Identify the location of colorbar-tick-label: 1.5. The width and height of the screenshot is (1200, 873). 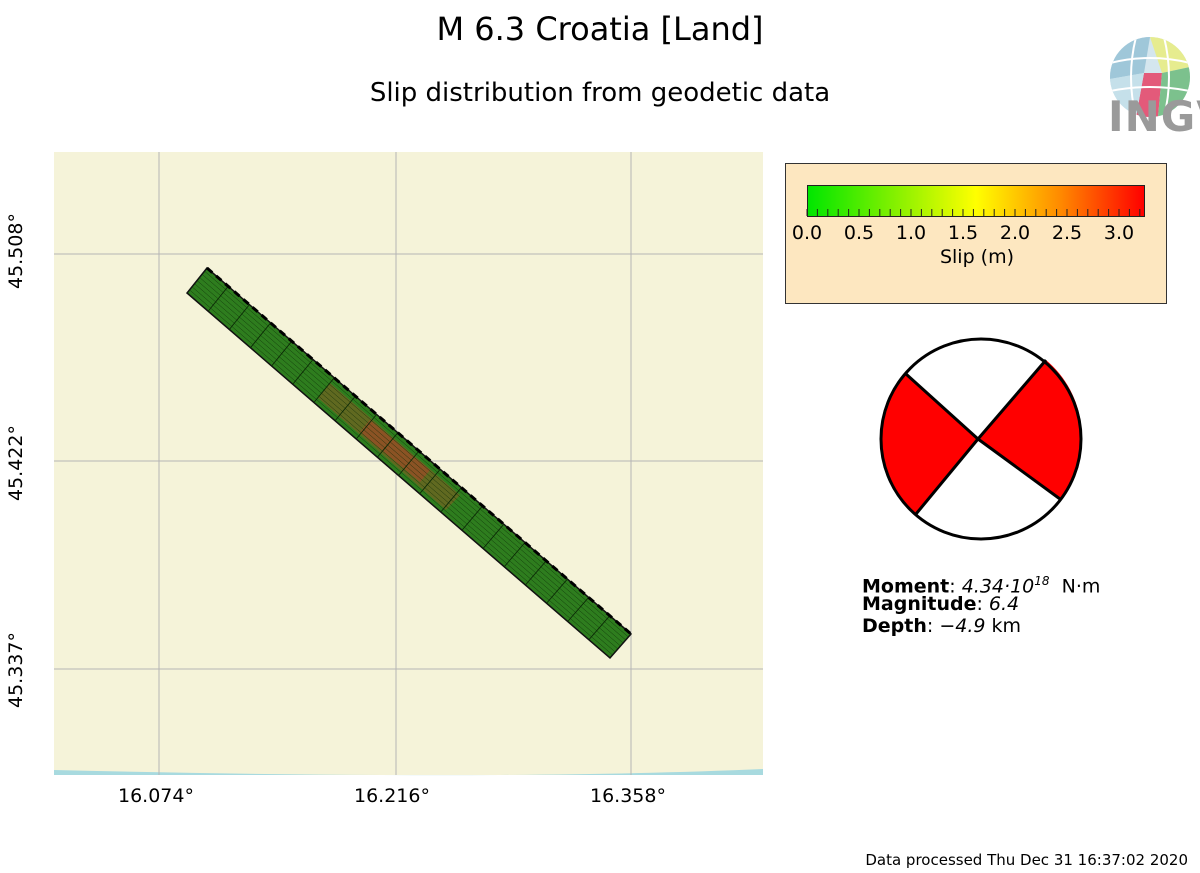
(963, 233).